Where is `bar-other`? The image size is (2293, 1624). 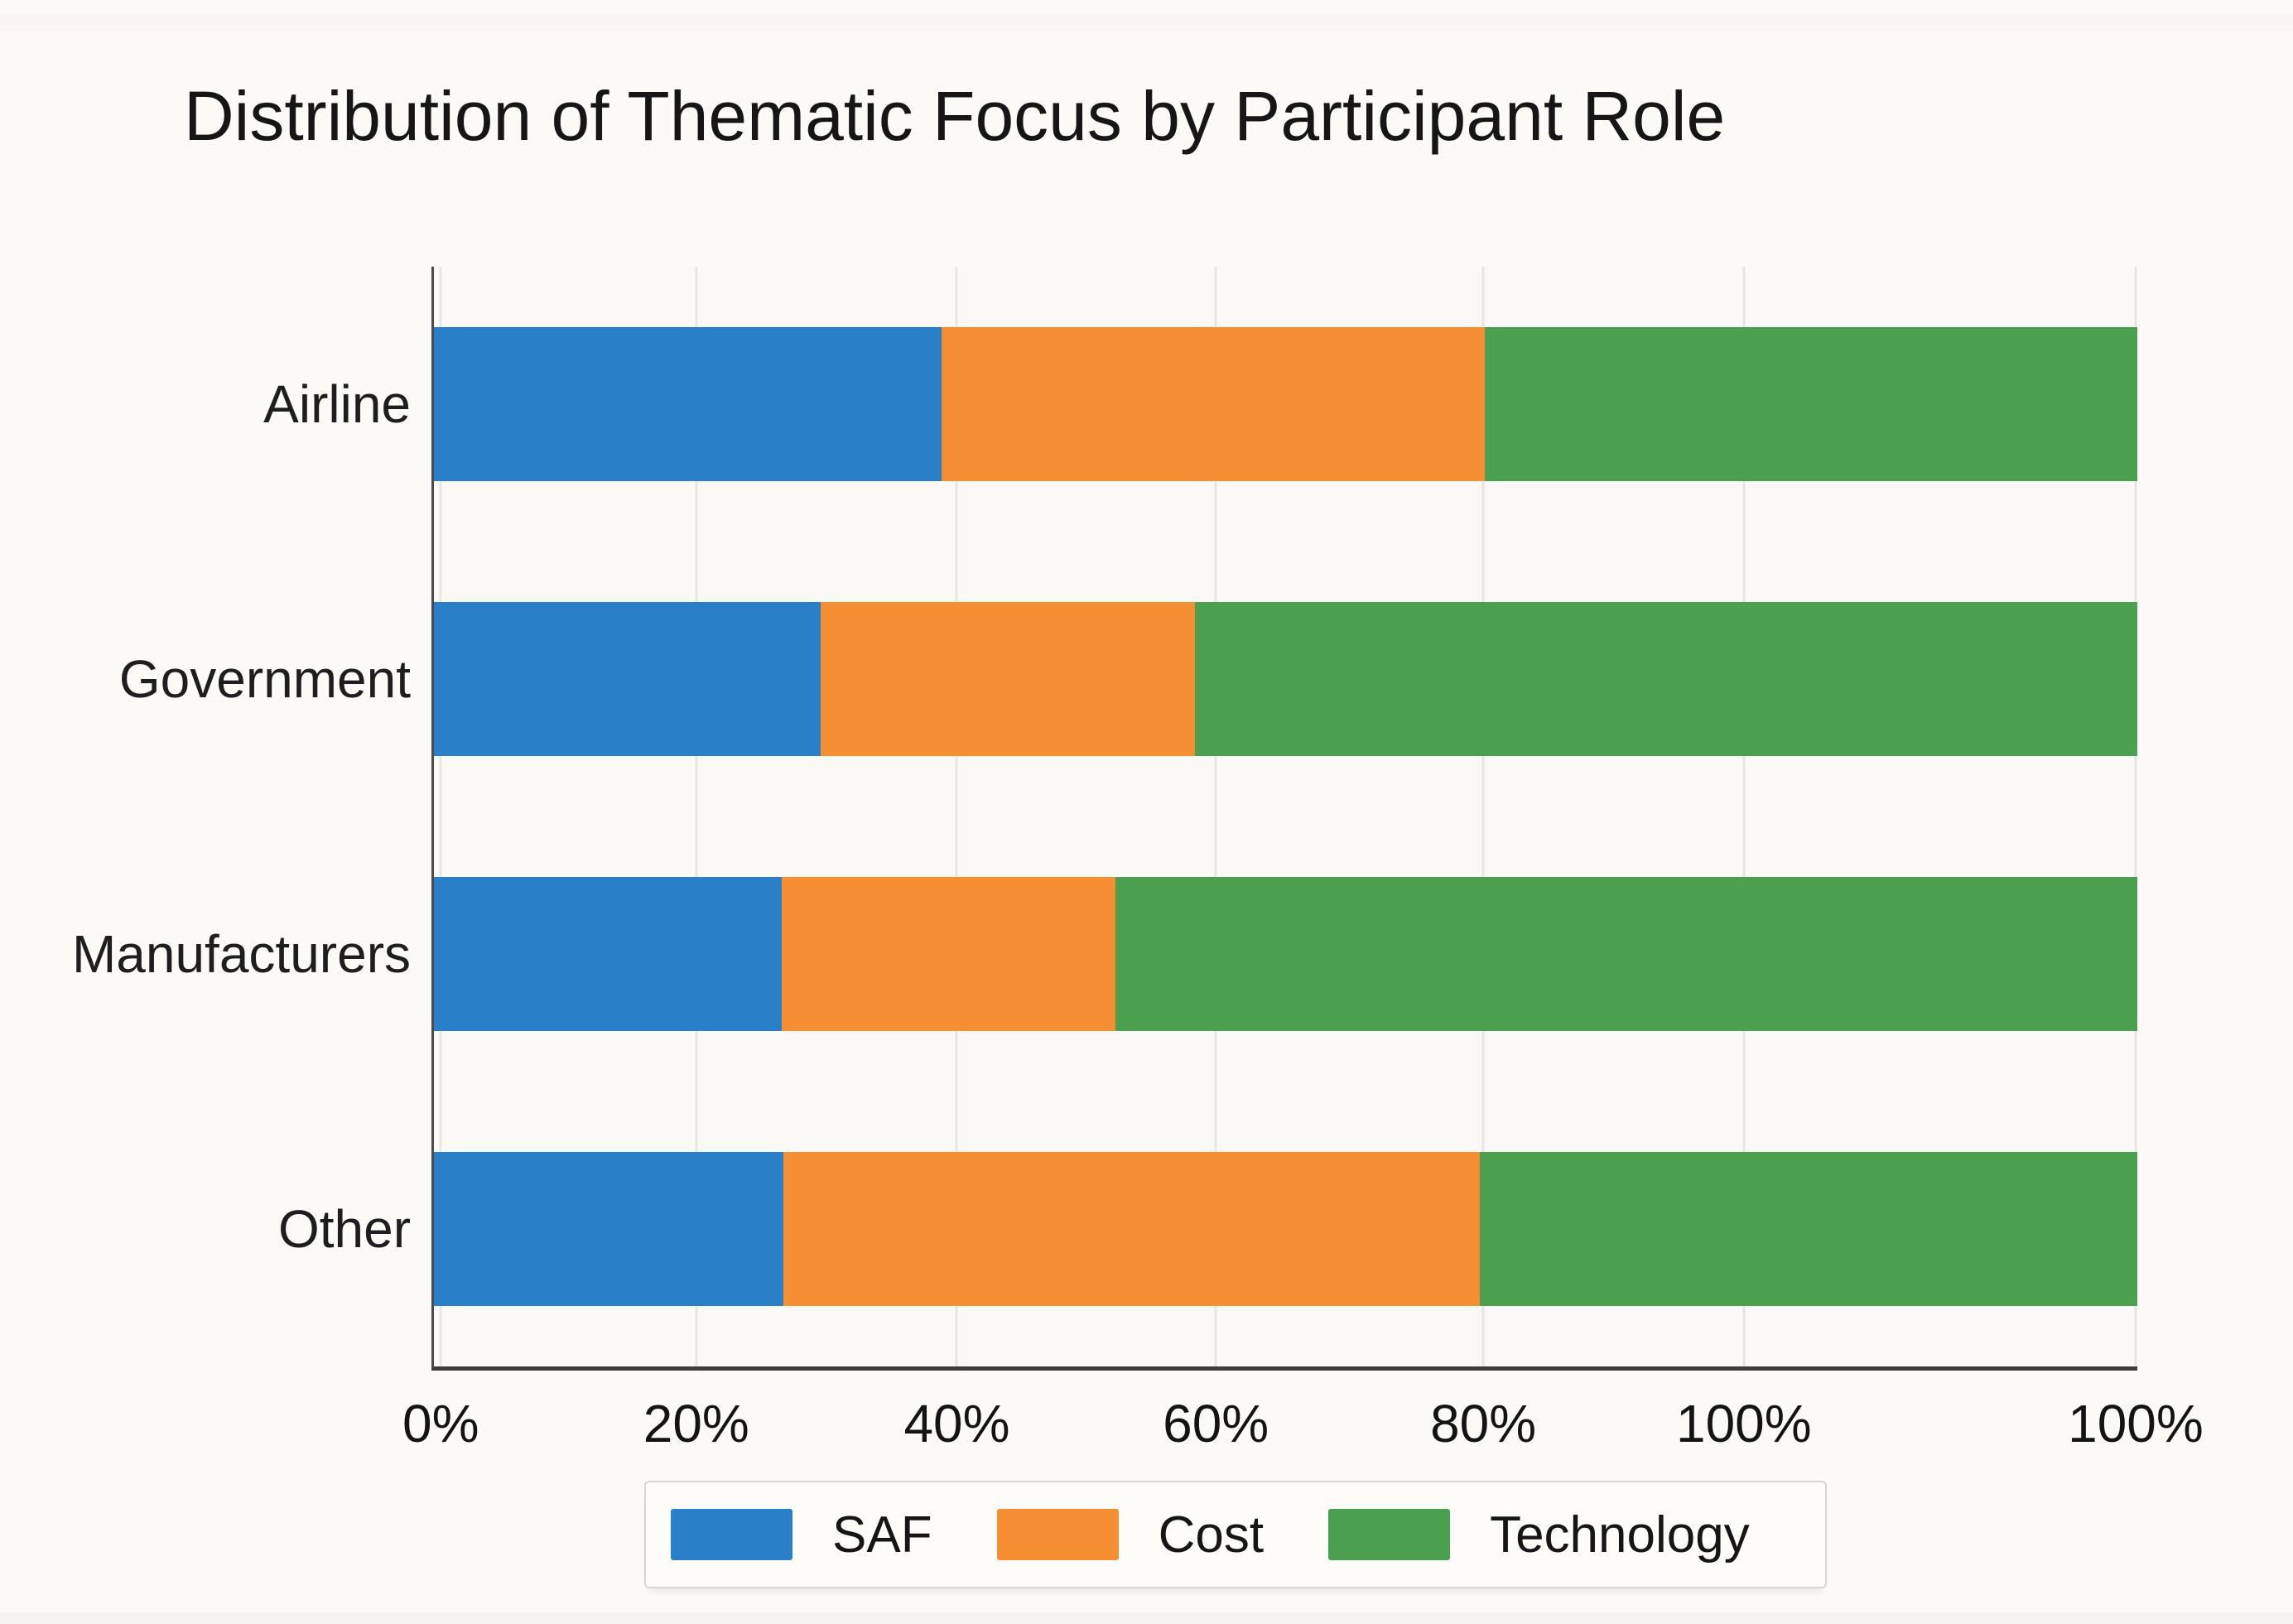 bar-other is located at coordinates (1285, 1229).